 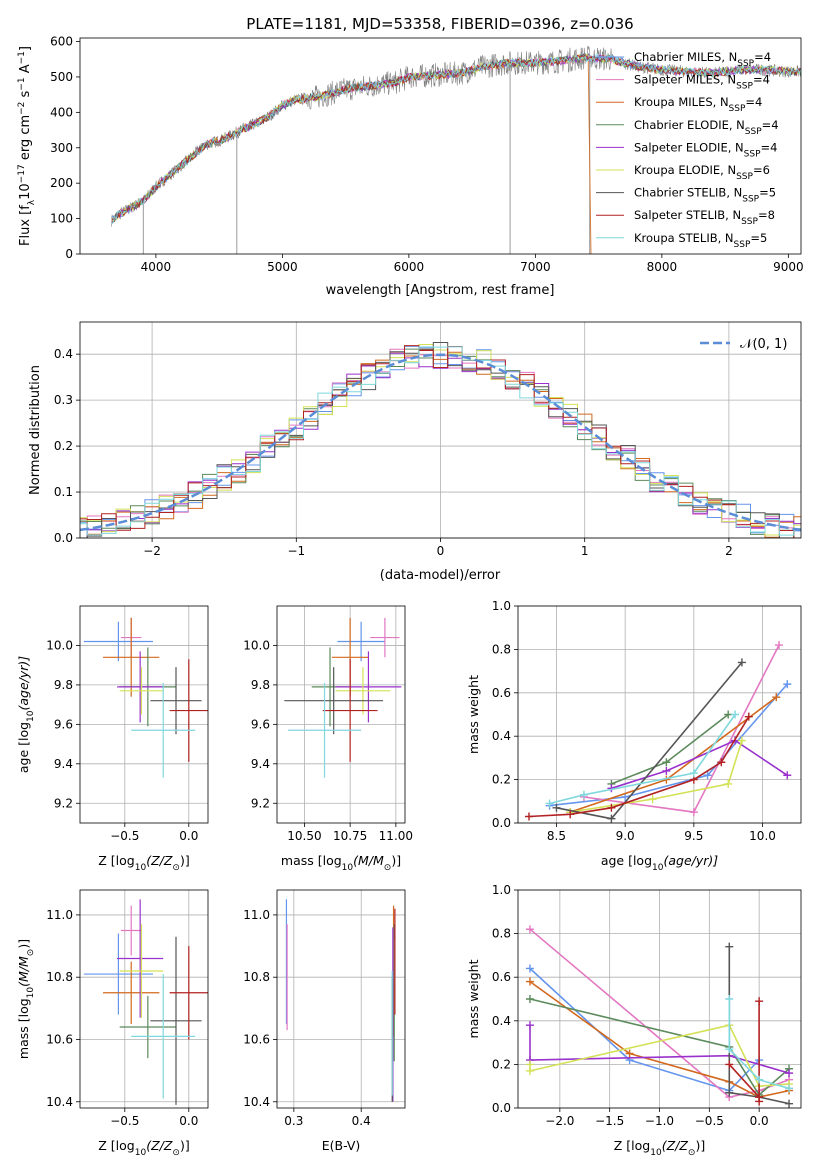 What do you see at coordinates (124, 1121) in the screenshot?
I see `mass-vs-z-xtick-label: −0.5` at bounding box center [124, 1121].